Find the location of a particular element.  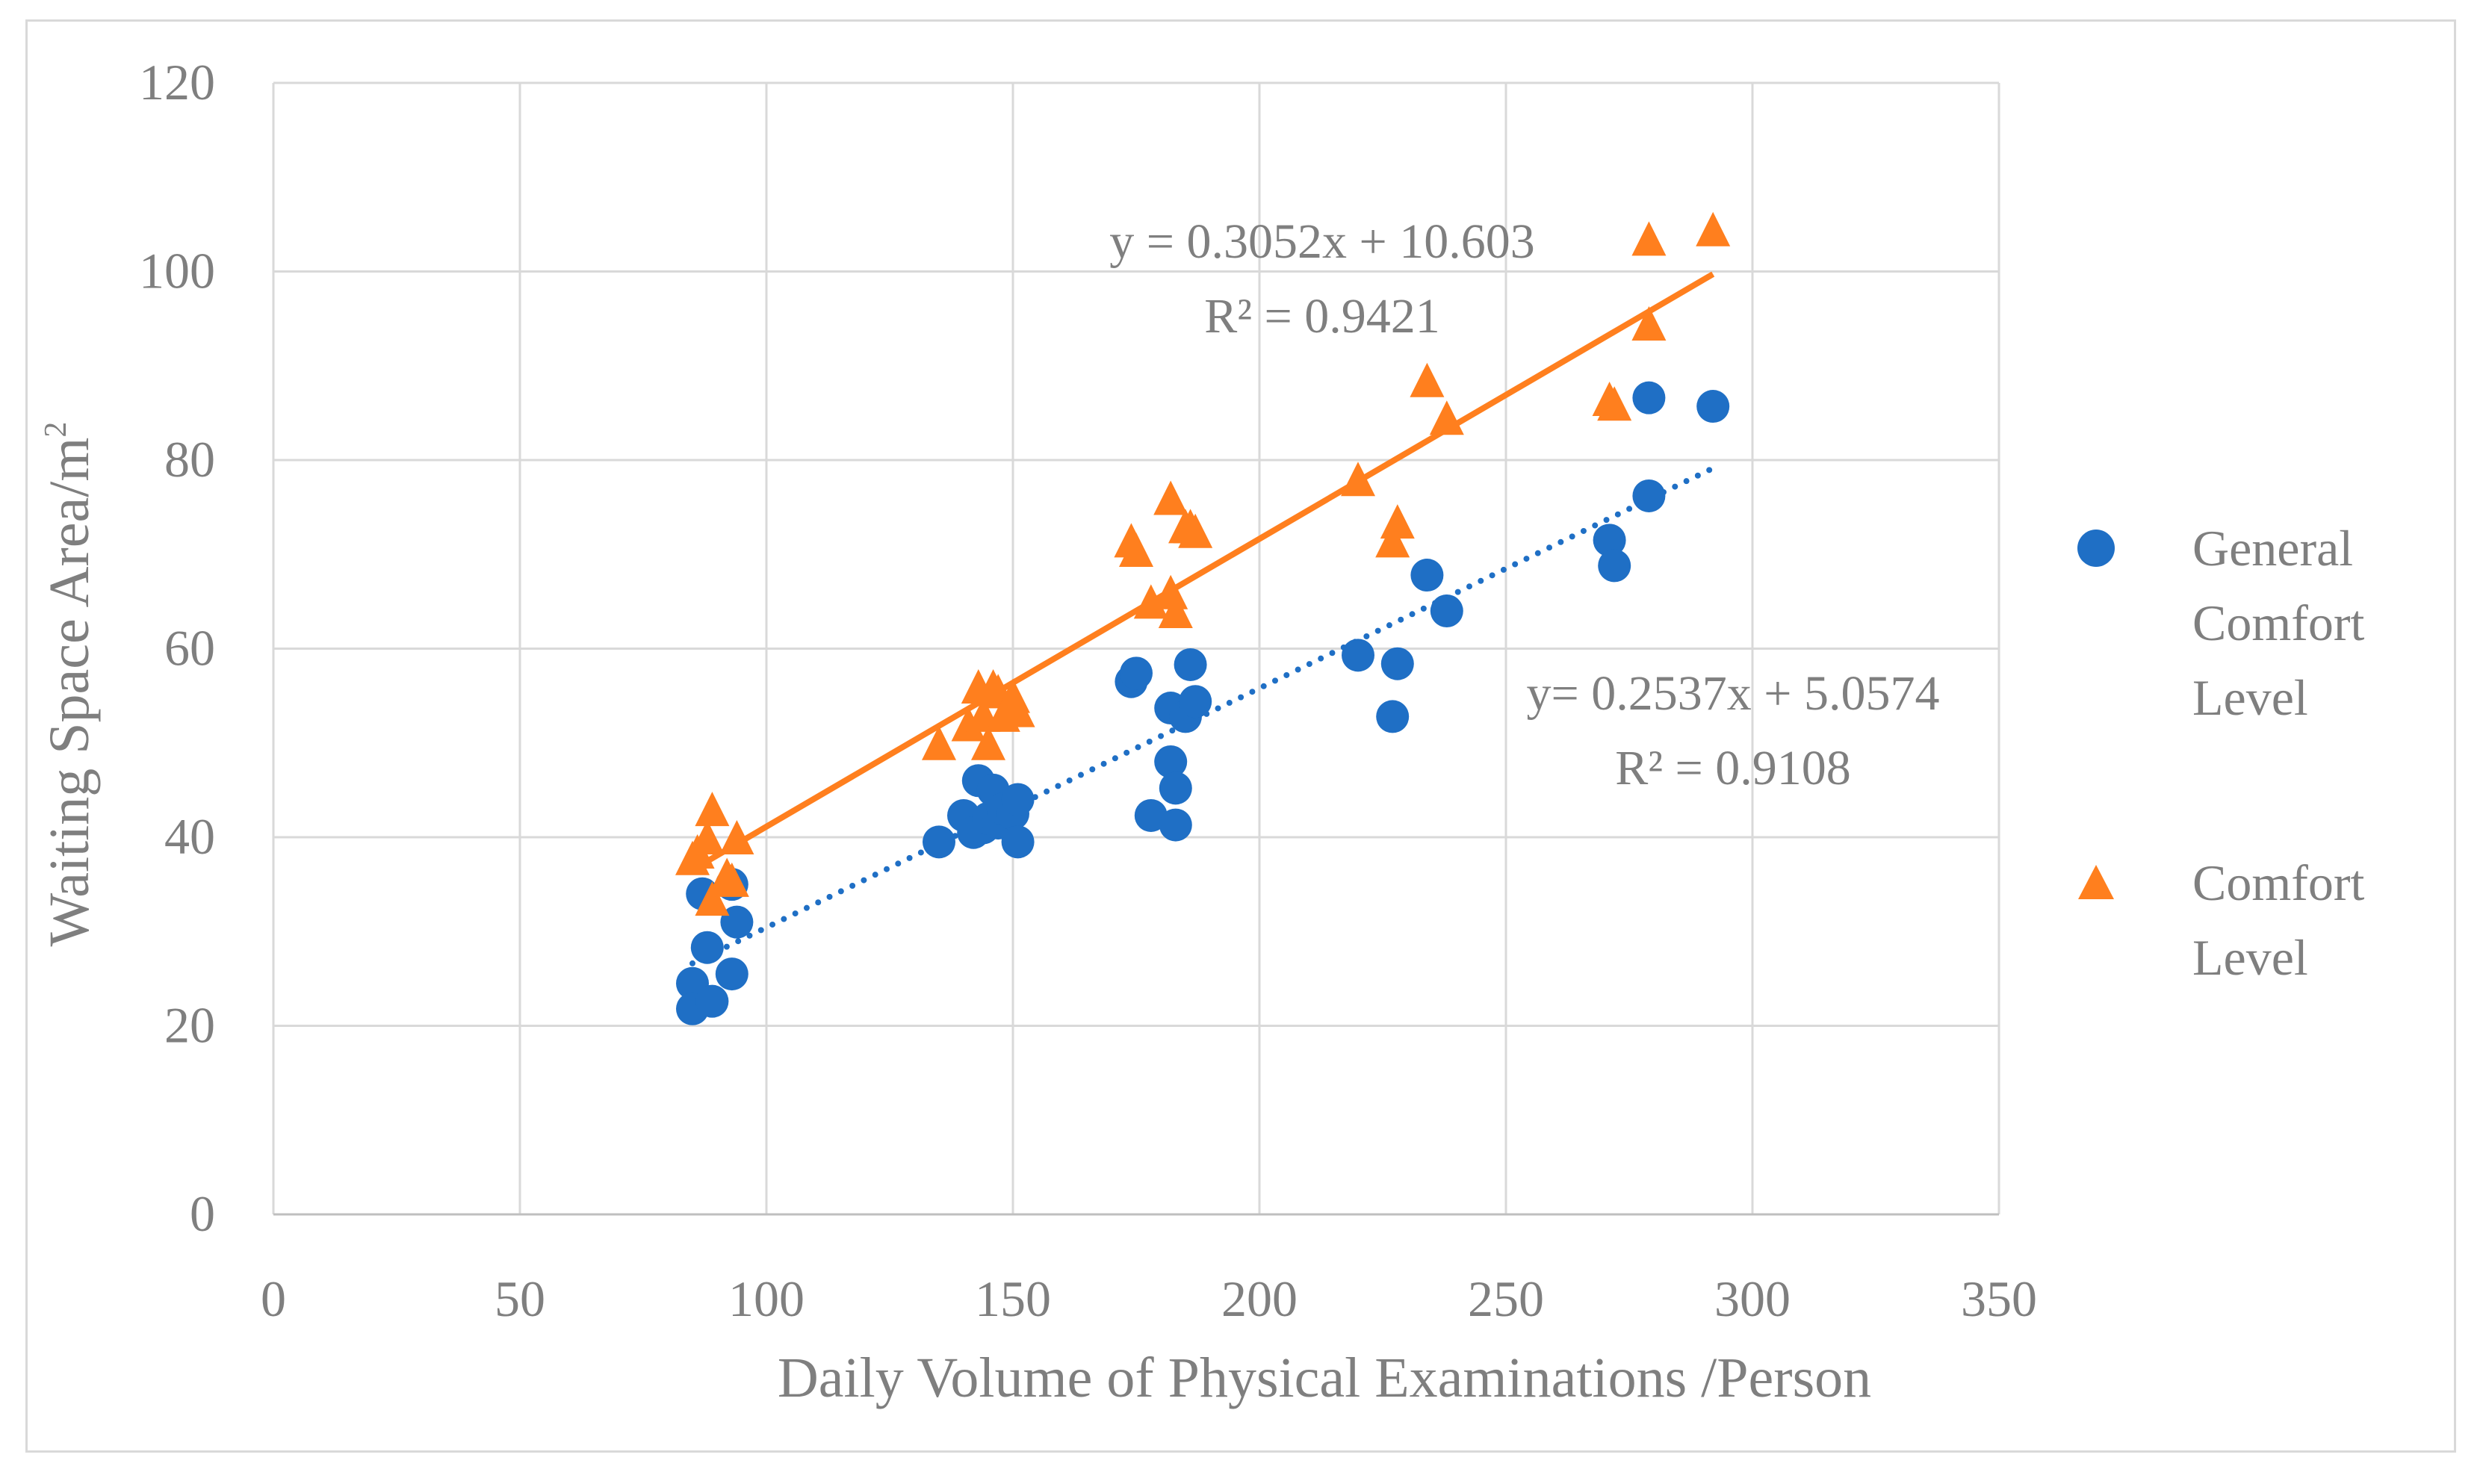

y-axis-title: Waiting Space Area/m2 is located at coordinates (69, 685).